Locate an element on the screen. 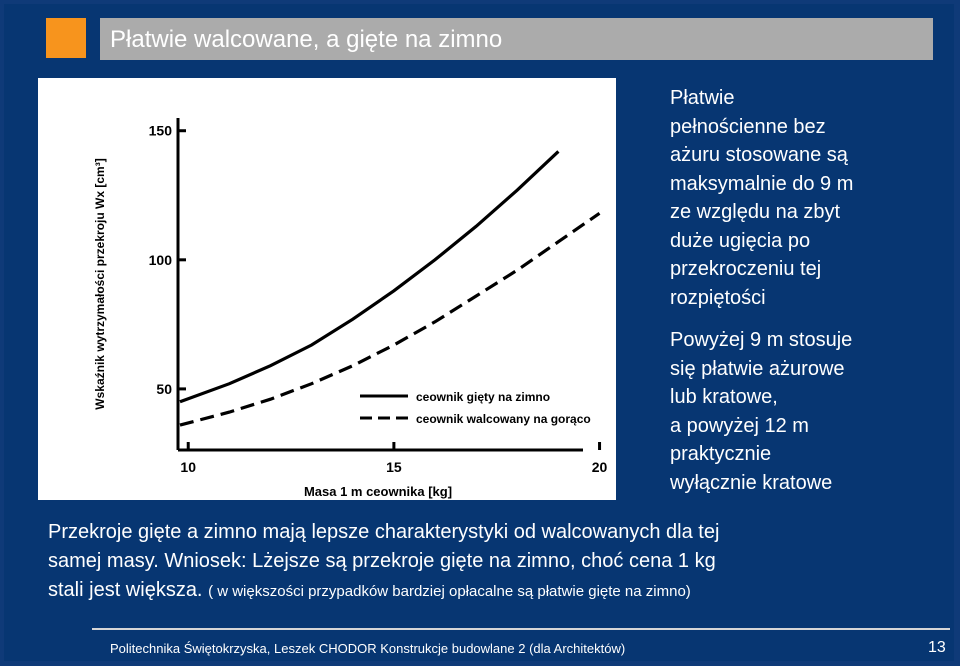 The width and height of the screenshot is (960, 666). side-text-1-line: przekroczeniu tej is located at coordinates (746, 269).